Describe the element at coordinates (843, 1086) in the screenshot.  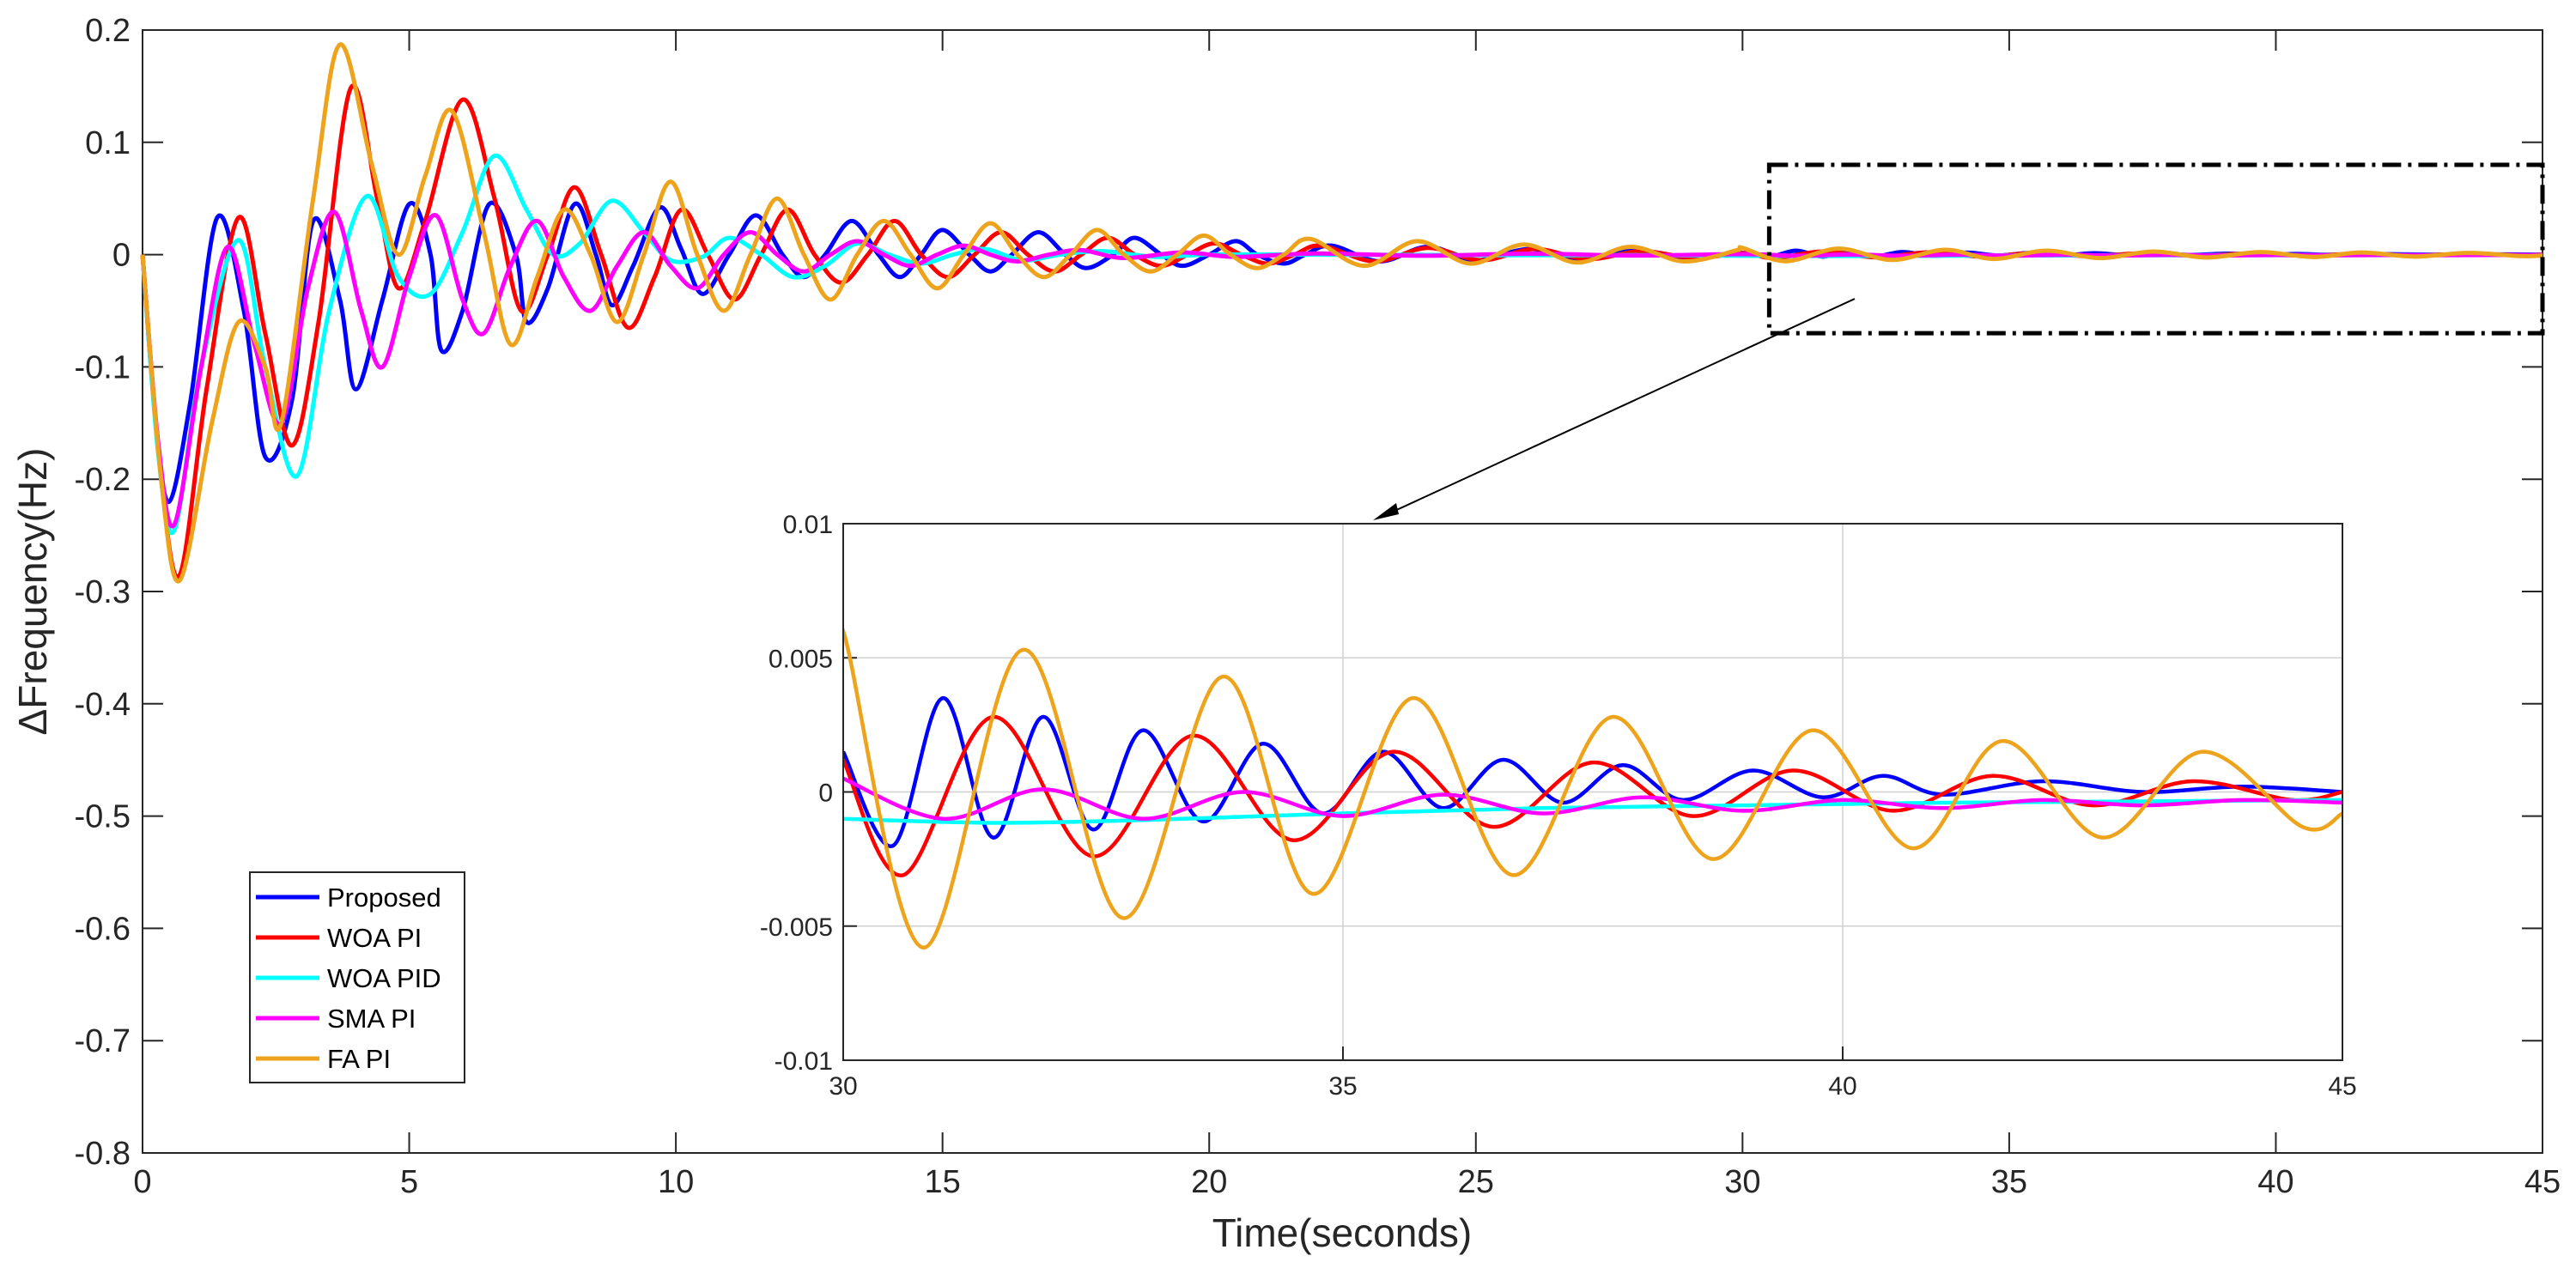
I see `inset-x-tick-label: 30` at that location.